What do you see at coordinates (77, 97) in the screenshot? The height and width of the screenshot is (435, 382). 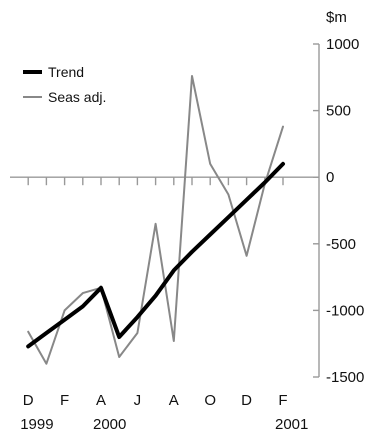 I see `legend-label-seas-adj: Seas adj.` at bounding box center [77, 97].